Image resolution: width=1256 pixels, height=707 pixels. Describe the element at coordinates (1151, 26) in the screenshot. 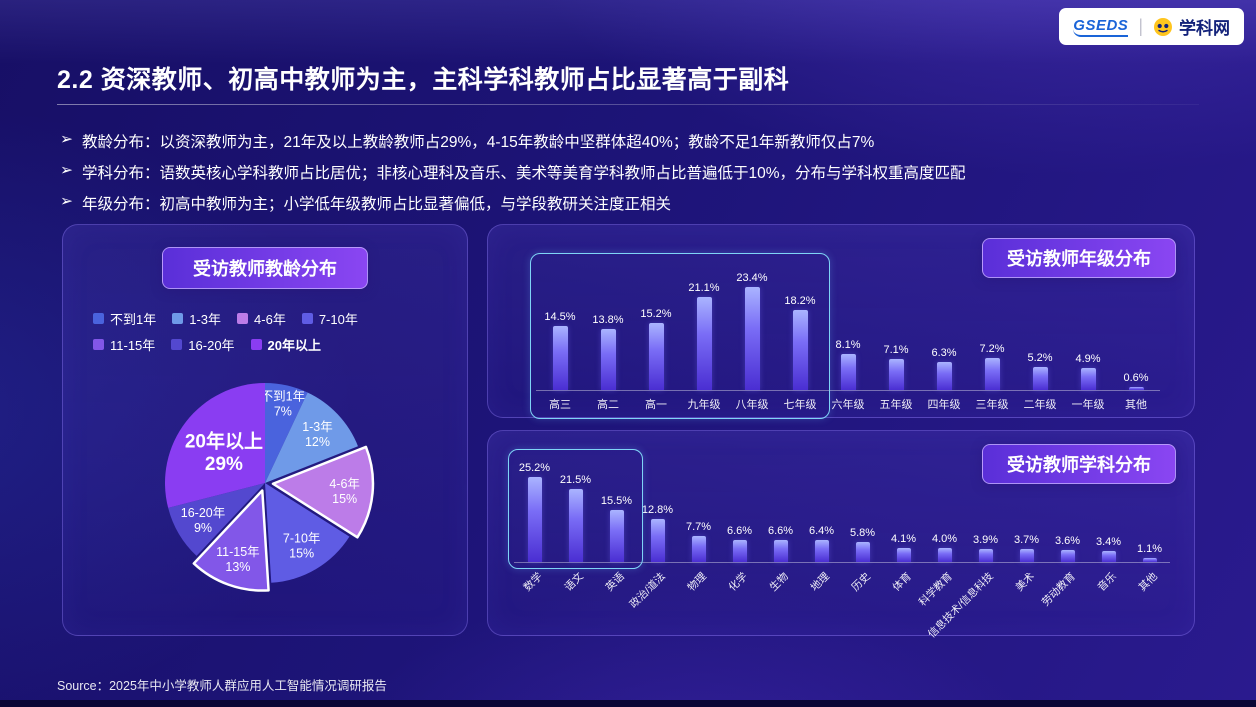

I see `logo-box: GSEDS | 学科网` at that location.